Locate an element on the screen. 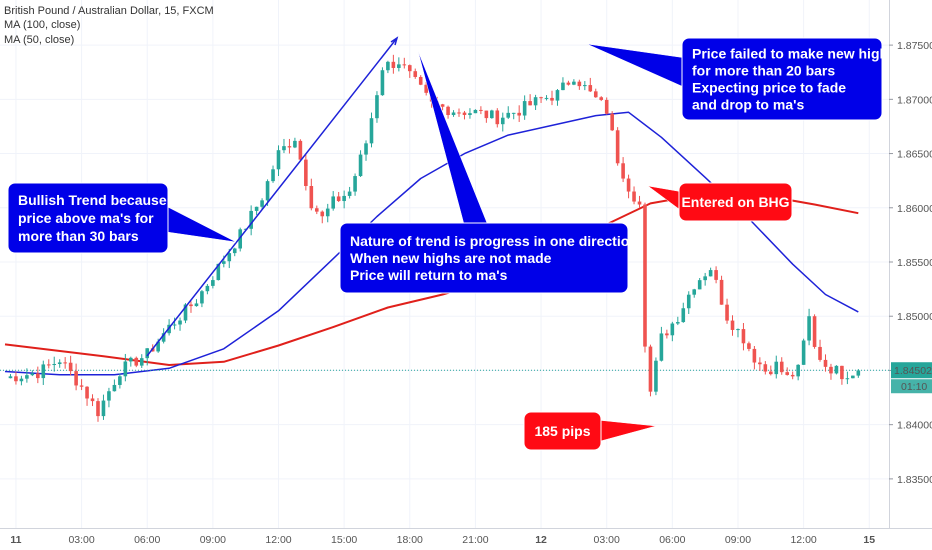  x-tick-label: 06:00 is located at coordinates (147, 540).